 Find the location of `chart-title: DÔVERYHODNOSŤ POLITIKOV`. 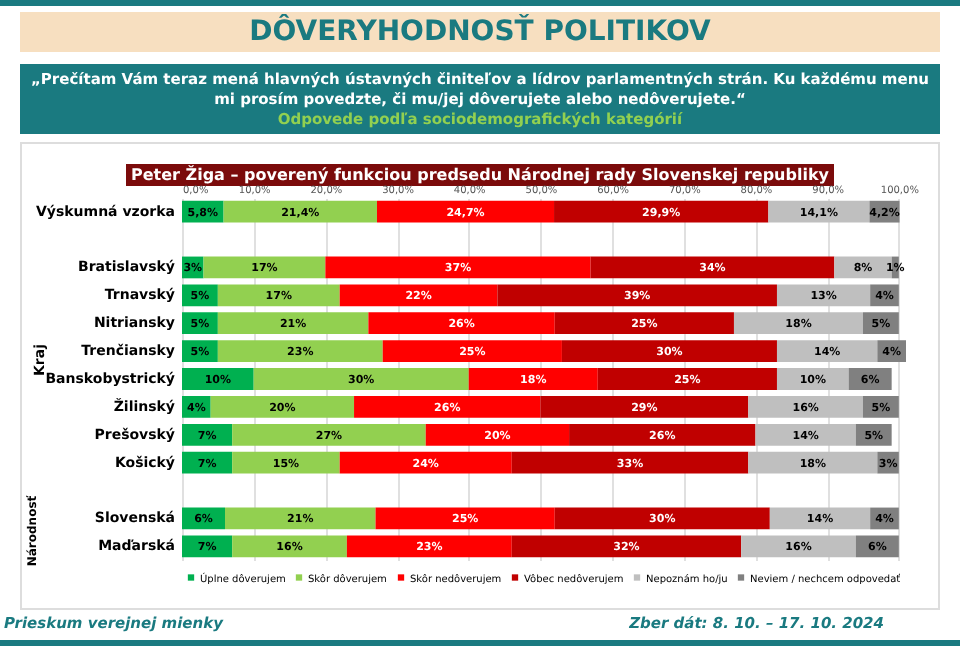

chart-title: DÔVERYHODNOSŤ POLITIKOV is located at coordinates (480, 32).